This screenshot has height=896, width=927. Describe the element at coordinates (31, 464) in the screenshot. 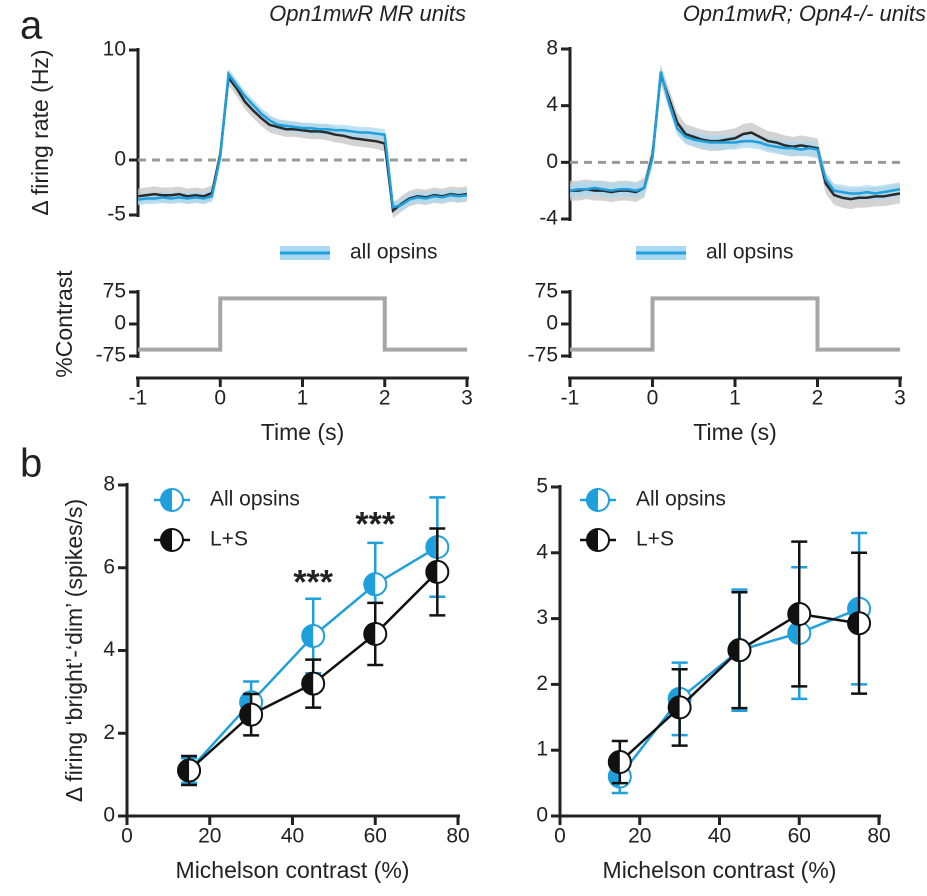

I see `panel-label: b` at that location.